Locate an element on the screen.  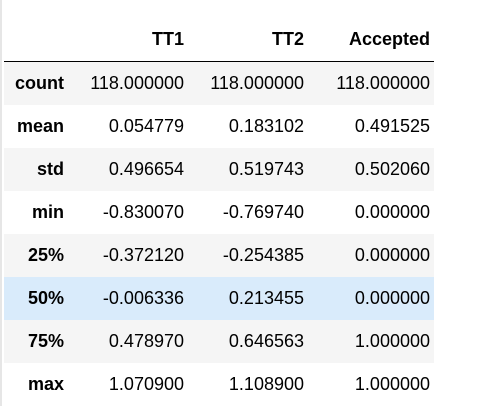
table-row: count 118.000000 118.000000 118.000000 is located at coordinates (219, 83).